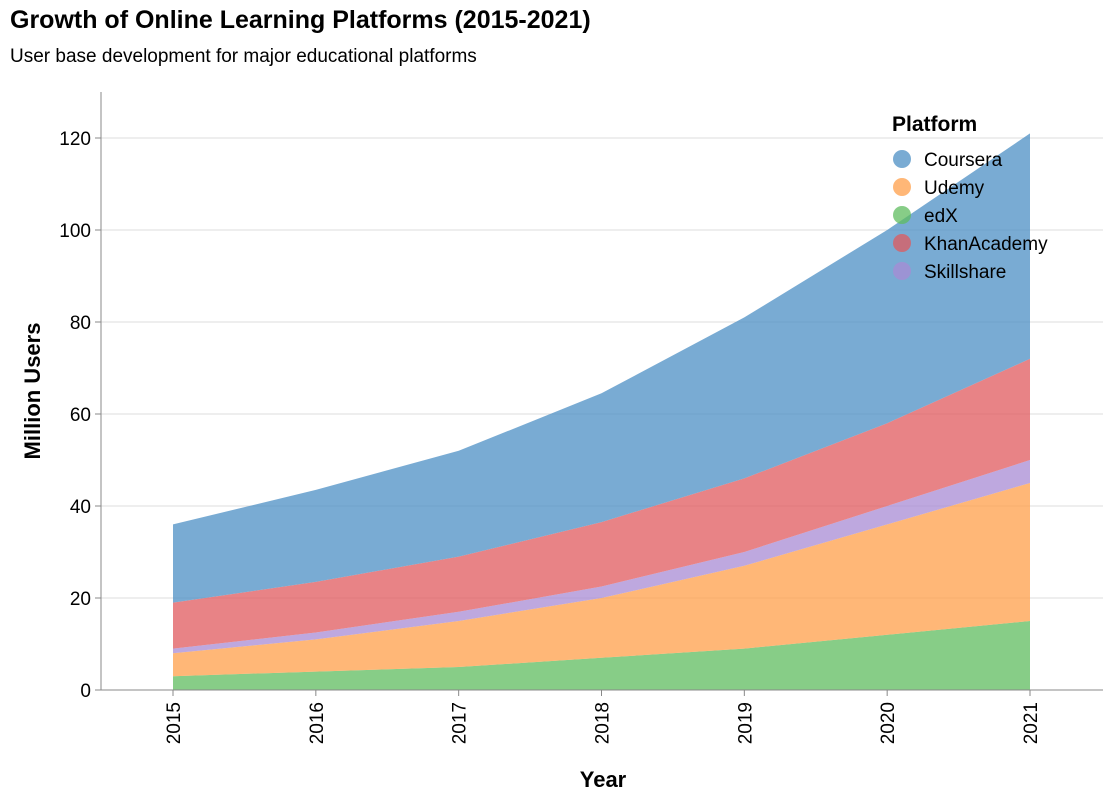 This screenshot has width=1112, height=804. What do you see at coordinates (902, 187) in the screenshot?
I see `legend-swatch-udemy` at bounding box center [902, 187].